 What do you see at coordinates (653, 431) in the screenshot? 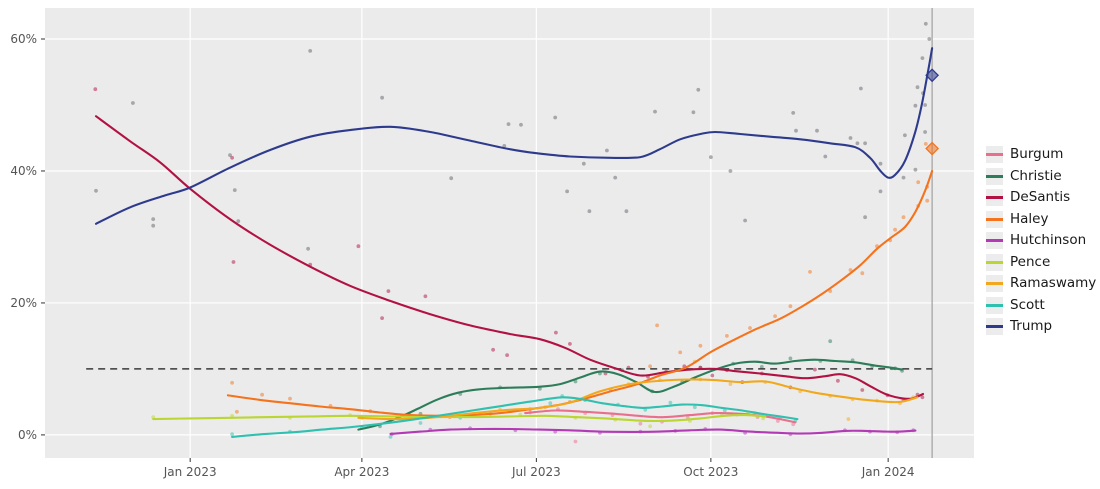
I see `trend-line-hutchinson` at bounding box center [653, 431].